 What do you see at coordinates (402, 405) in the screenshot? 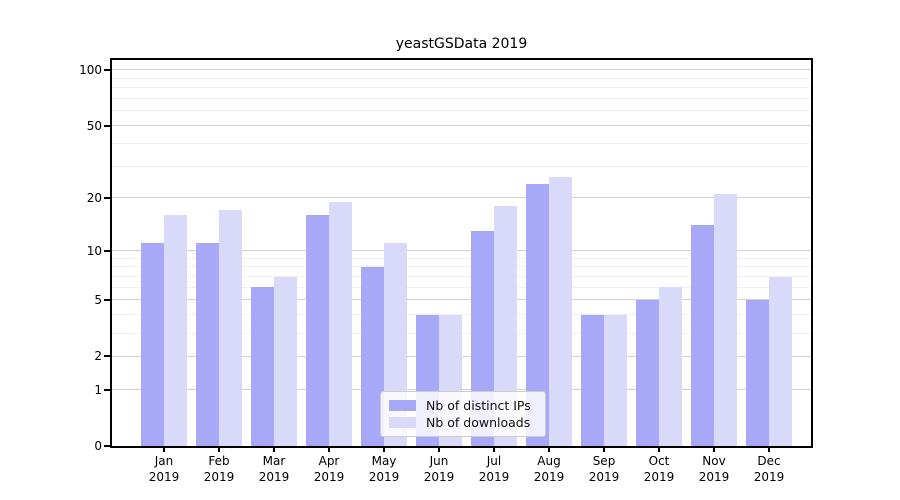
I see `legend-swatch-distinct-ips` at bounding box center [402, 405].